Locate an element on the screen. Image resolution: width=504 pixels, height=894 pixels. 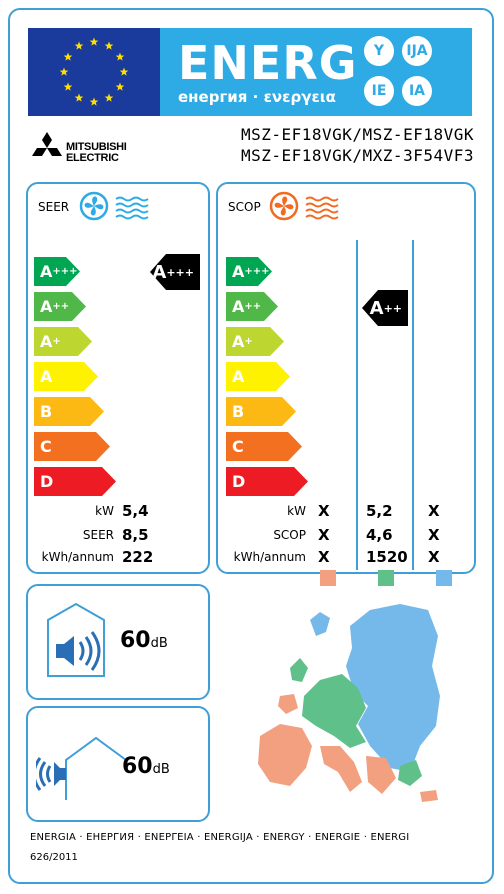
seer-title: SEER is located at coordinates (54, 207).